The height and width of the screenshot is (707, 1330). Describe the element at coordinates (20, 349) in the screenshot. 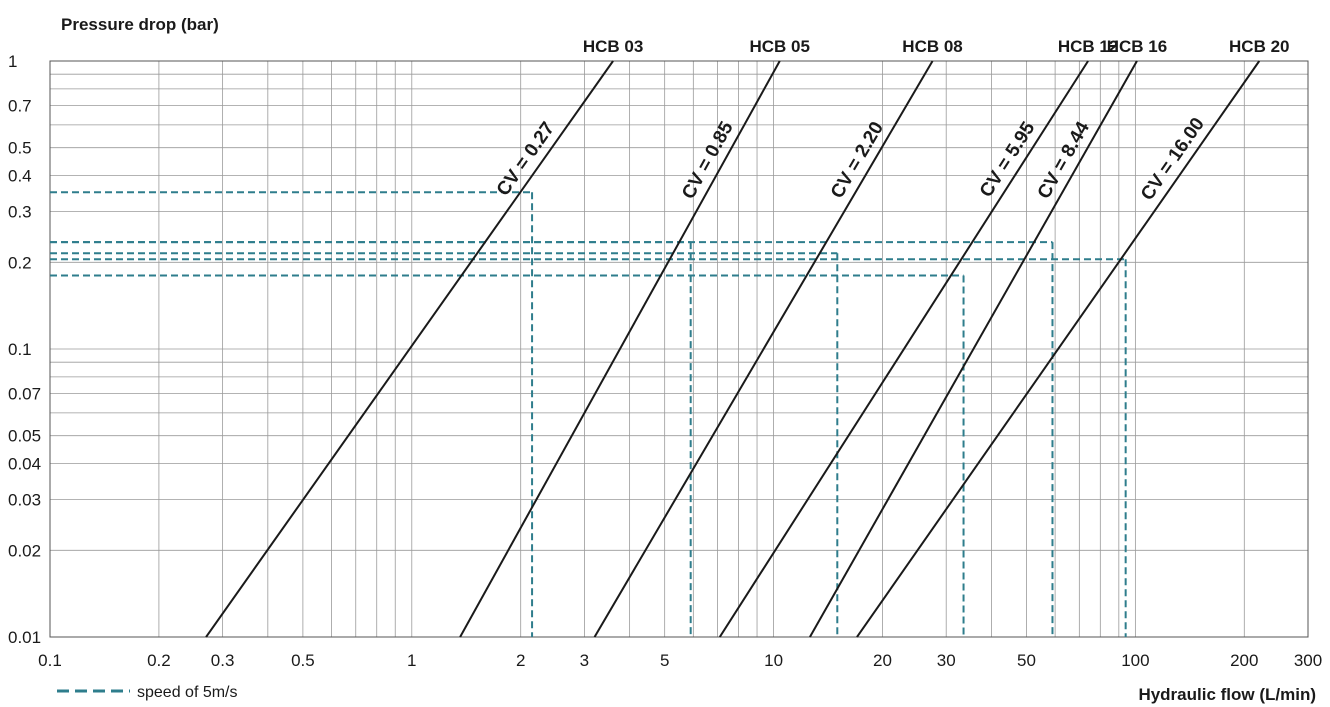

I see `y-tick-label: 0.1` at that location.